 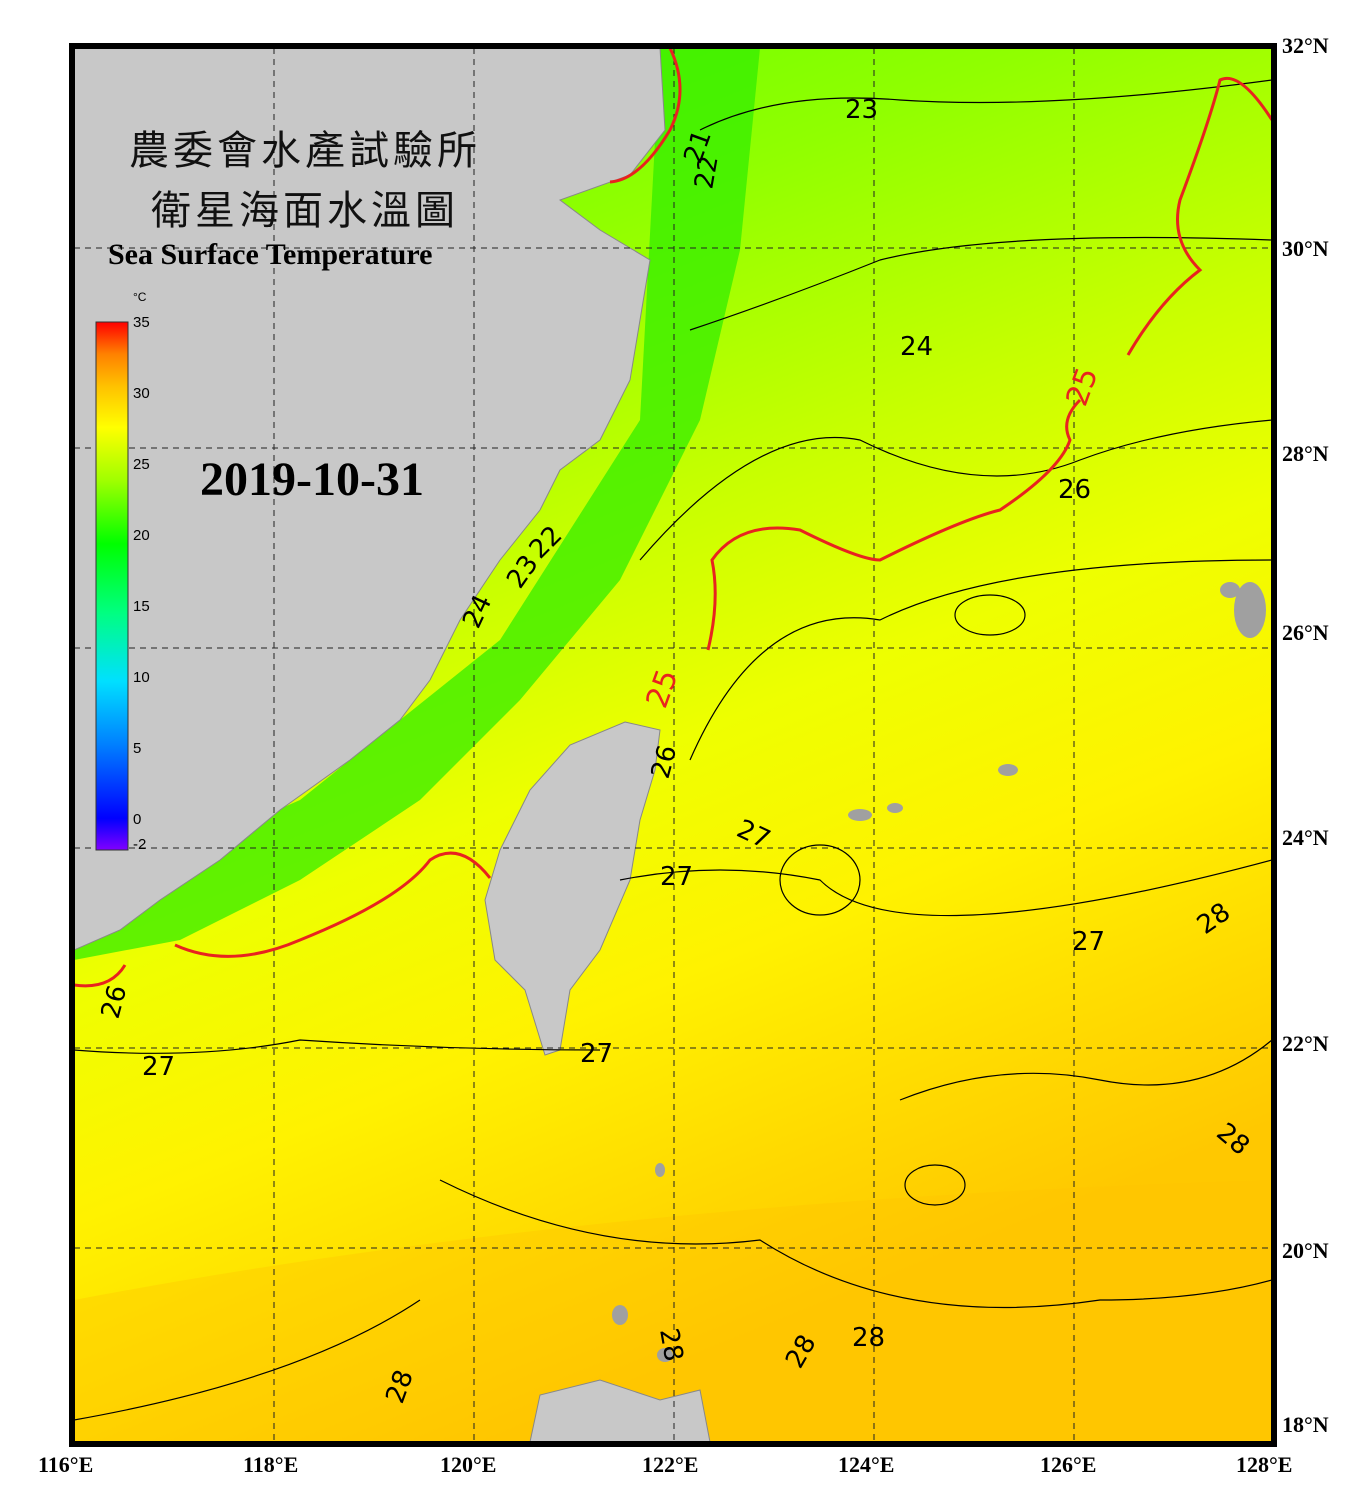 What do you see at coordinates (1305, 45) in the screenshot?
I see `latitude-label: 32°N` at bounding box center [1305, 45].